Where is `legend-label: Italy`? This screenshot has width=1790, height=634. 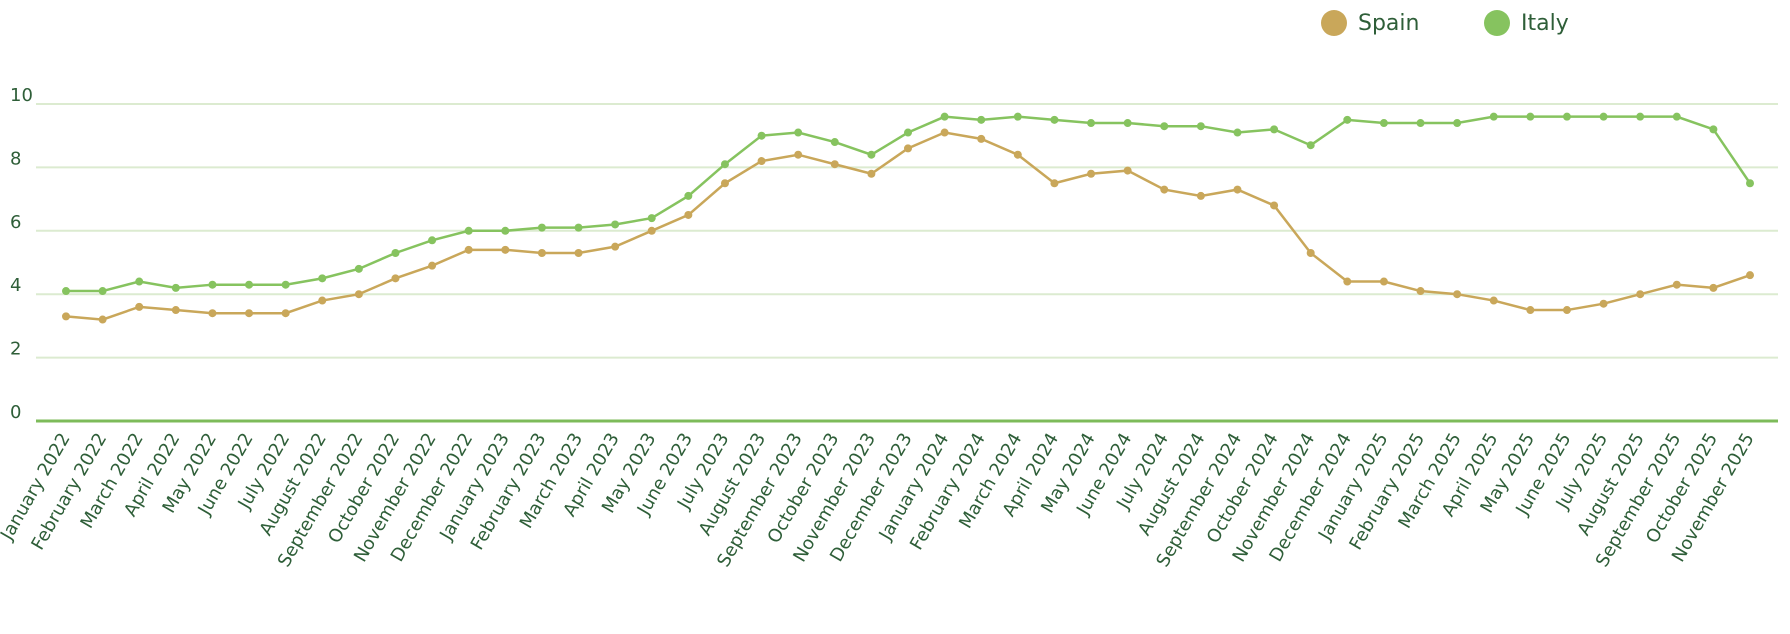 legend-label: Italy is located at coordinates (1545, 23).